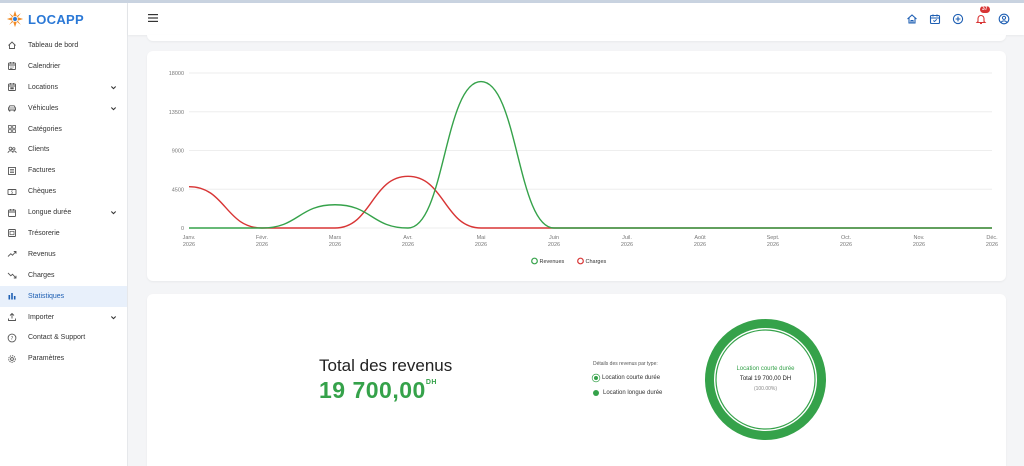 The image size is (1024, 466). What do you see at coordinates (700, 241) in the screenshot?
I see `x-tick-label: Août 2026` at bounding box center [700, 241].